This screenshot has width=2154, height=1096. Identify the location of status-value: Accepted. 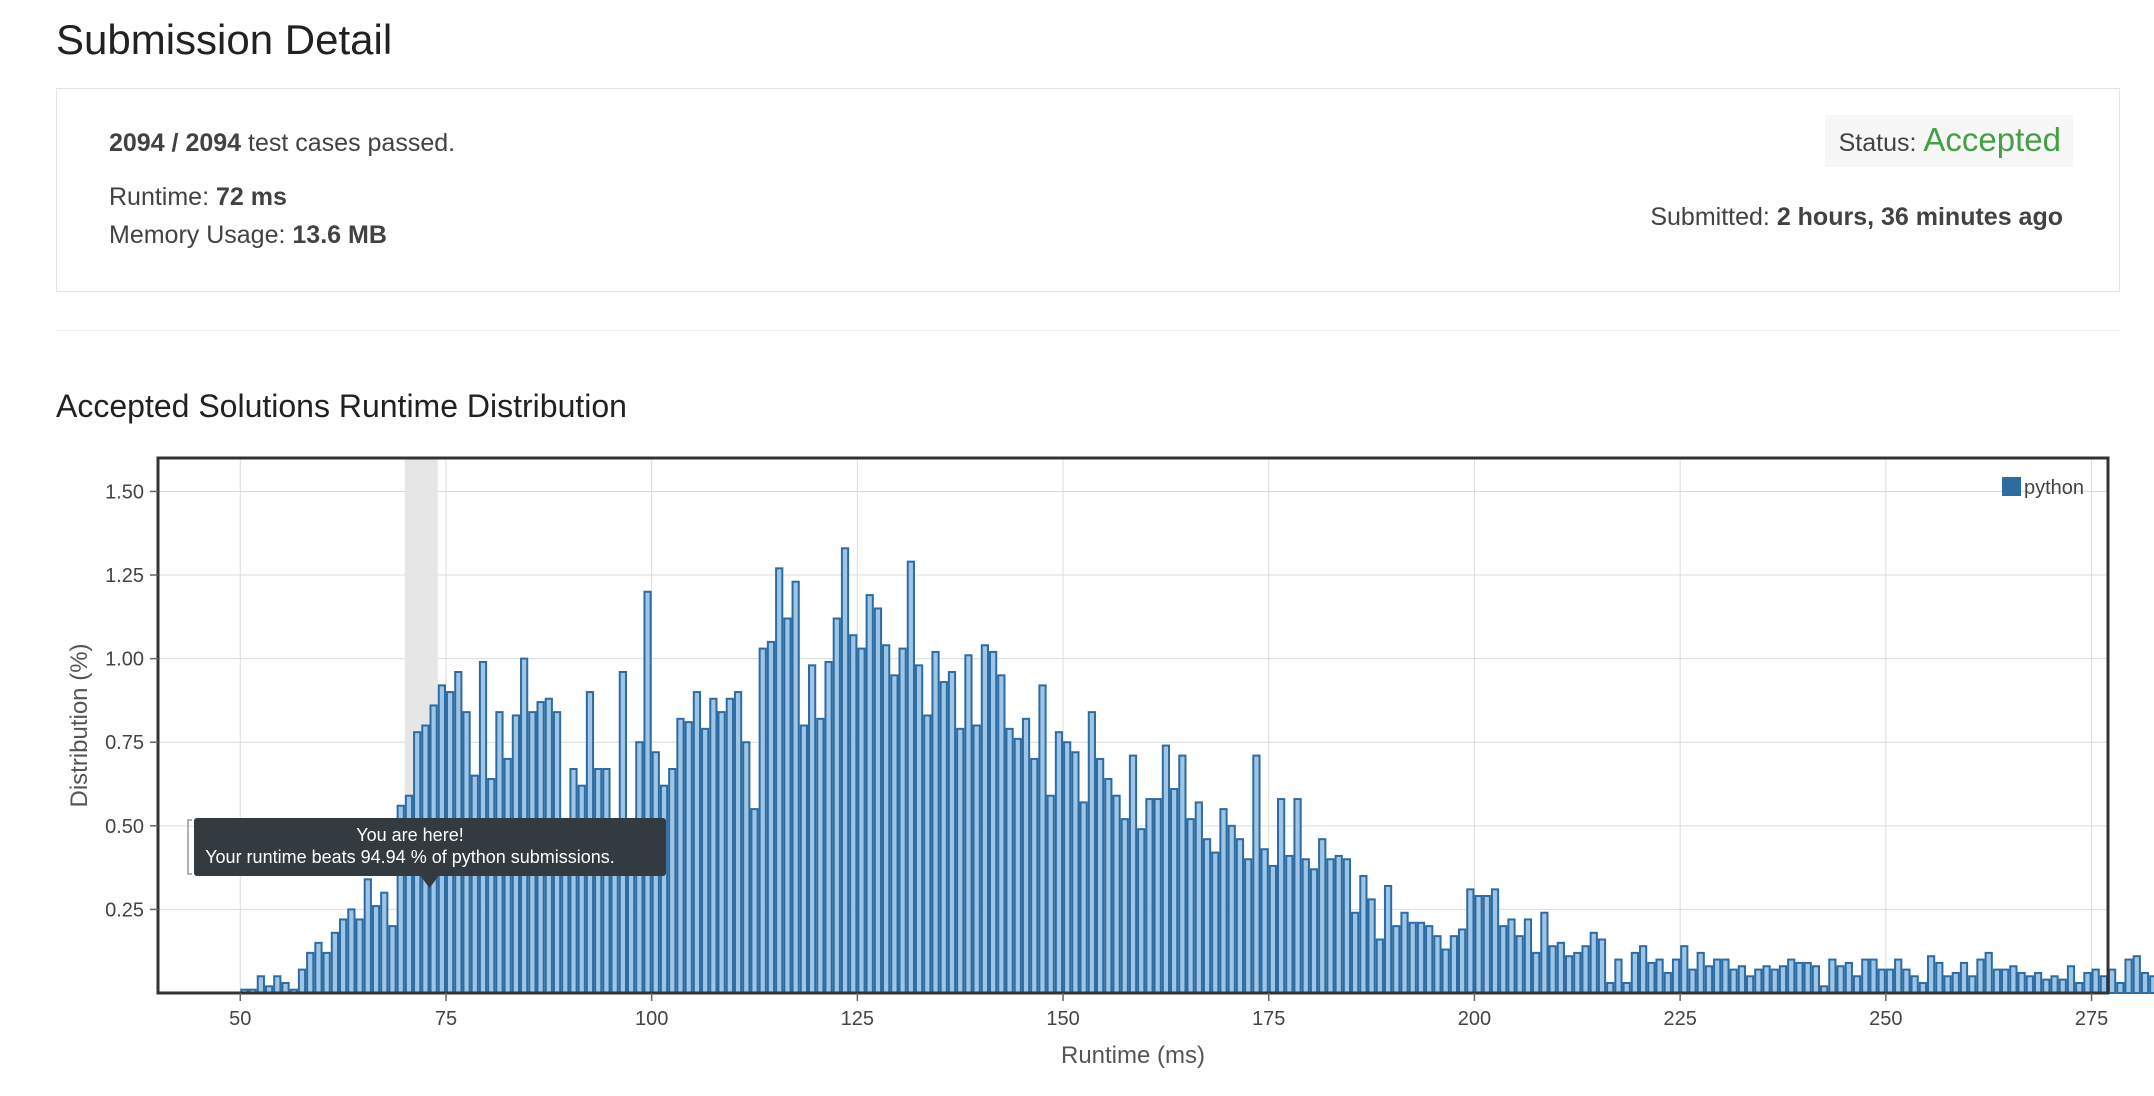
(1992, 139).